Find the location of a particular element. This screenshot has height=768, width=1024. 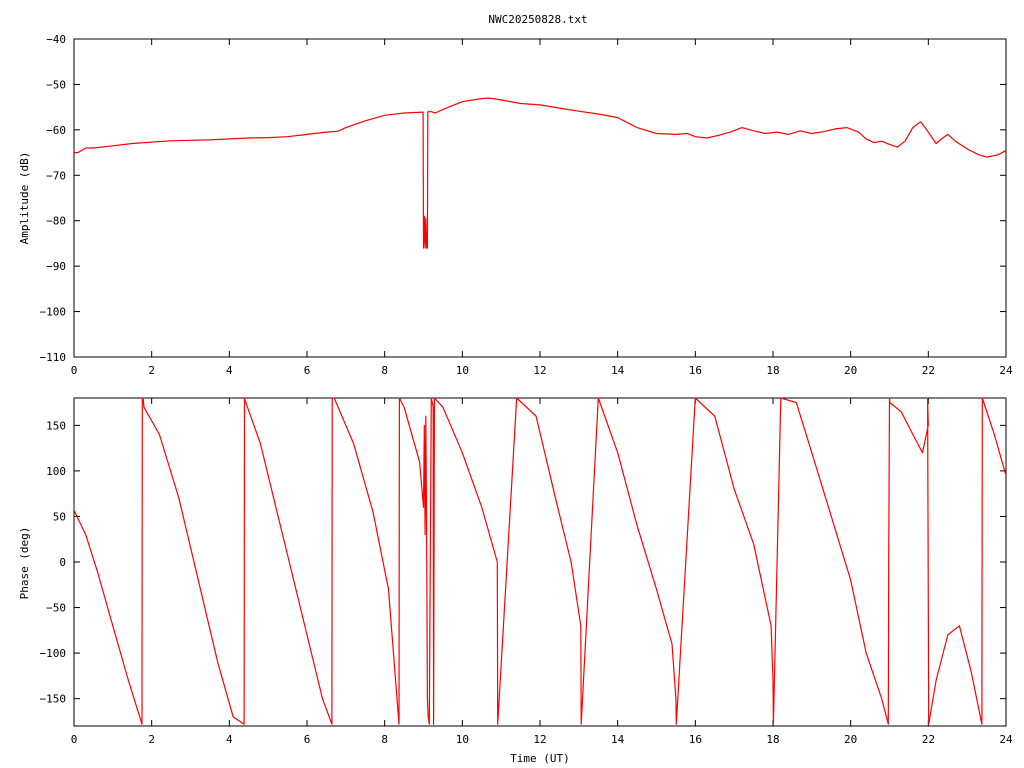

amplitude-x-tick-label: 12 is located at coordinates (539, 370).